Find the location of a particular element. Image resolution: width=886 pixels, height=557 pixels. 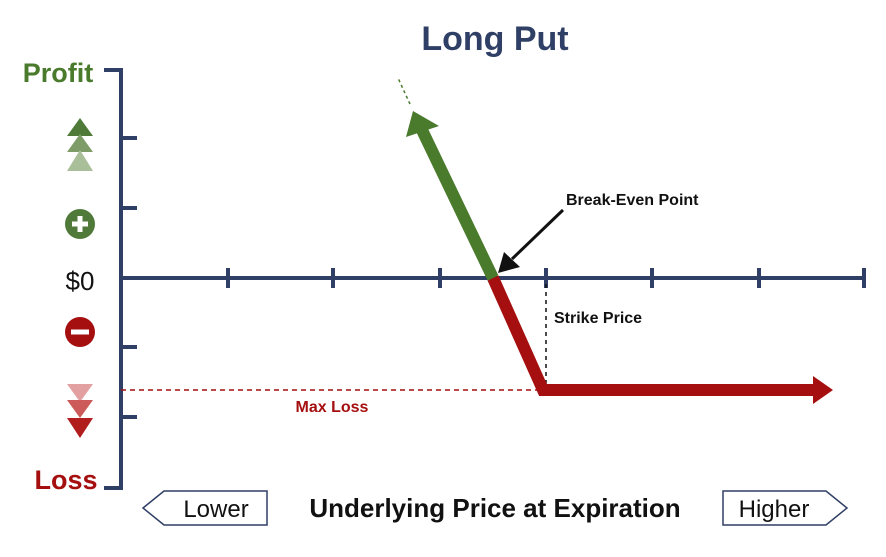

lower-arrow-label: Lower is located at coordinates (204, 508).